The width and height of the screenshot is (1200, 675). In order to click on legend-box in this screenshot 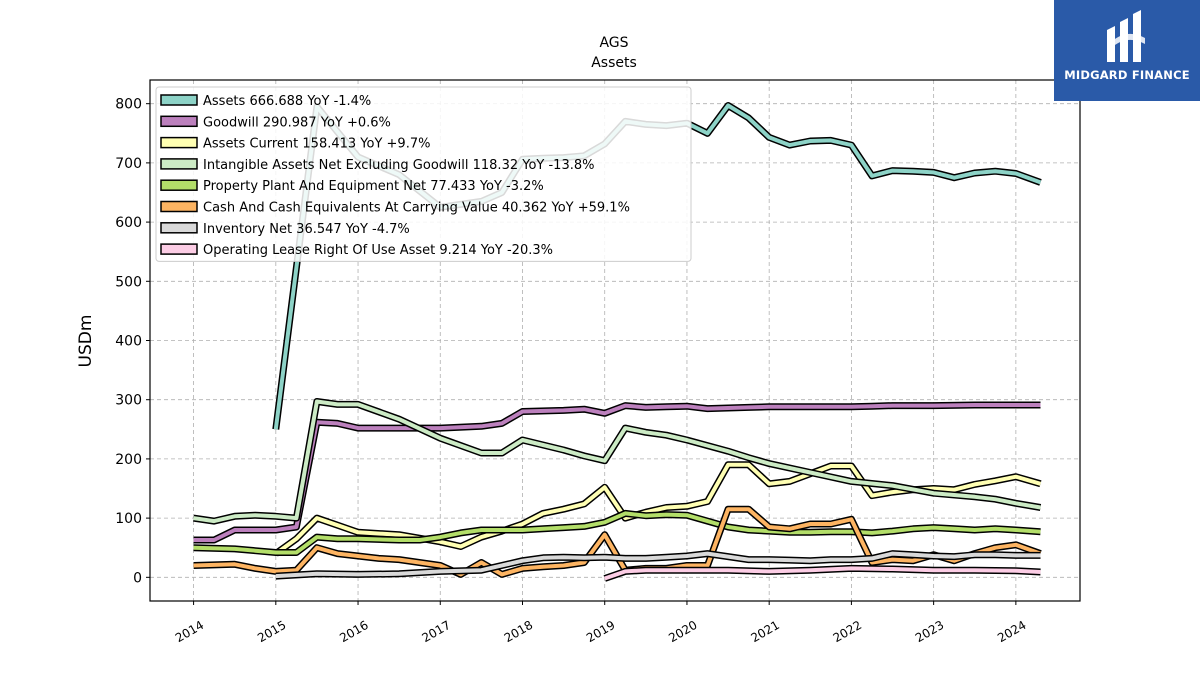, I will do `click(423, 174)`.